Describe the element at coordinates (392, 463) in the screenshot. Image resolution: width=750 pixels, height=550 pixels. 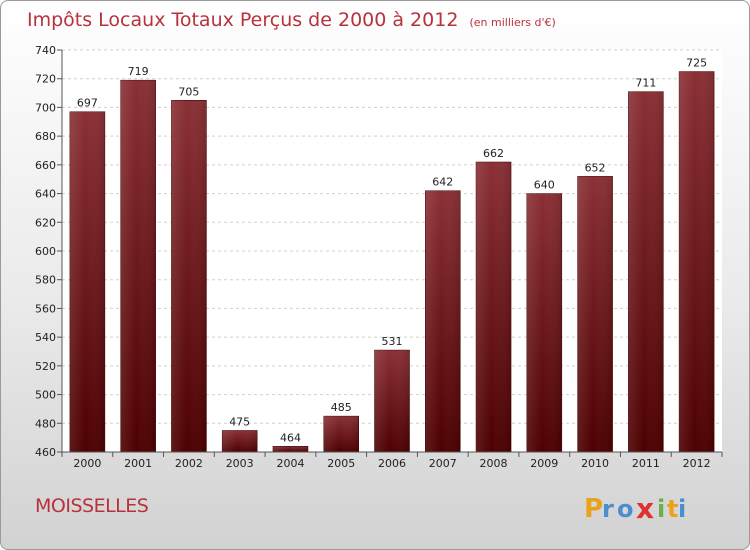
I see `x-tick-label: 2006` at that location.